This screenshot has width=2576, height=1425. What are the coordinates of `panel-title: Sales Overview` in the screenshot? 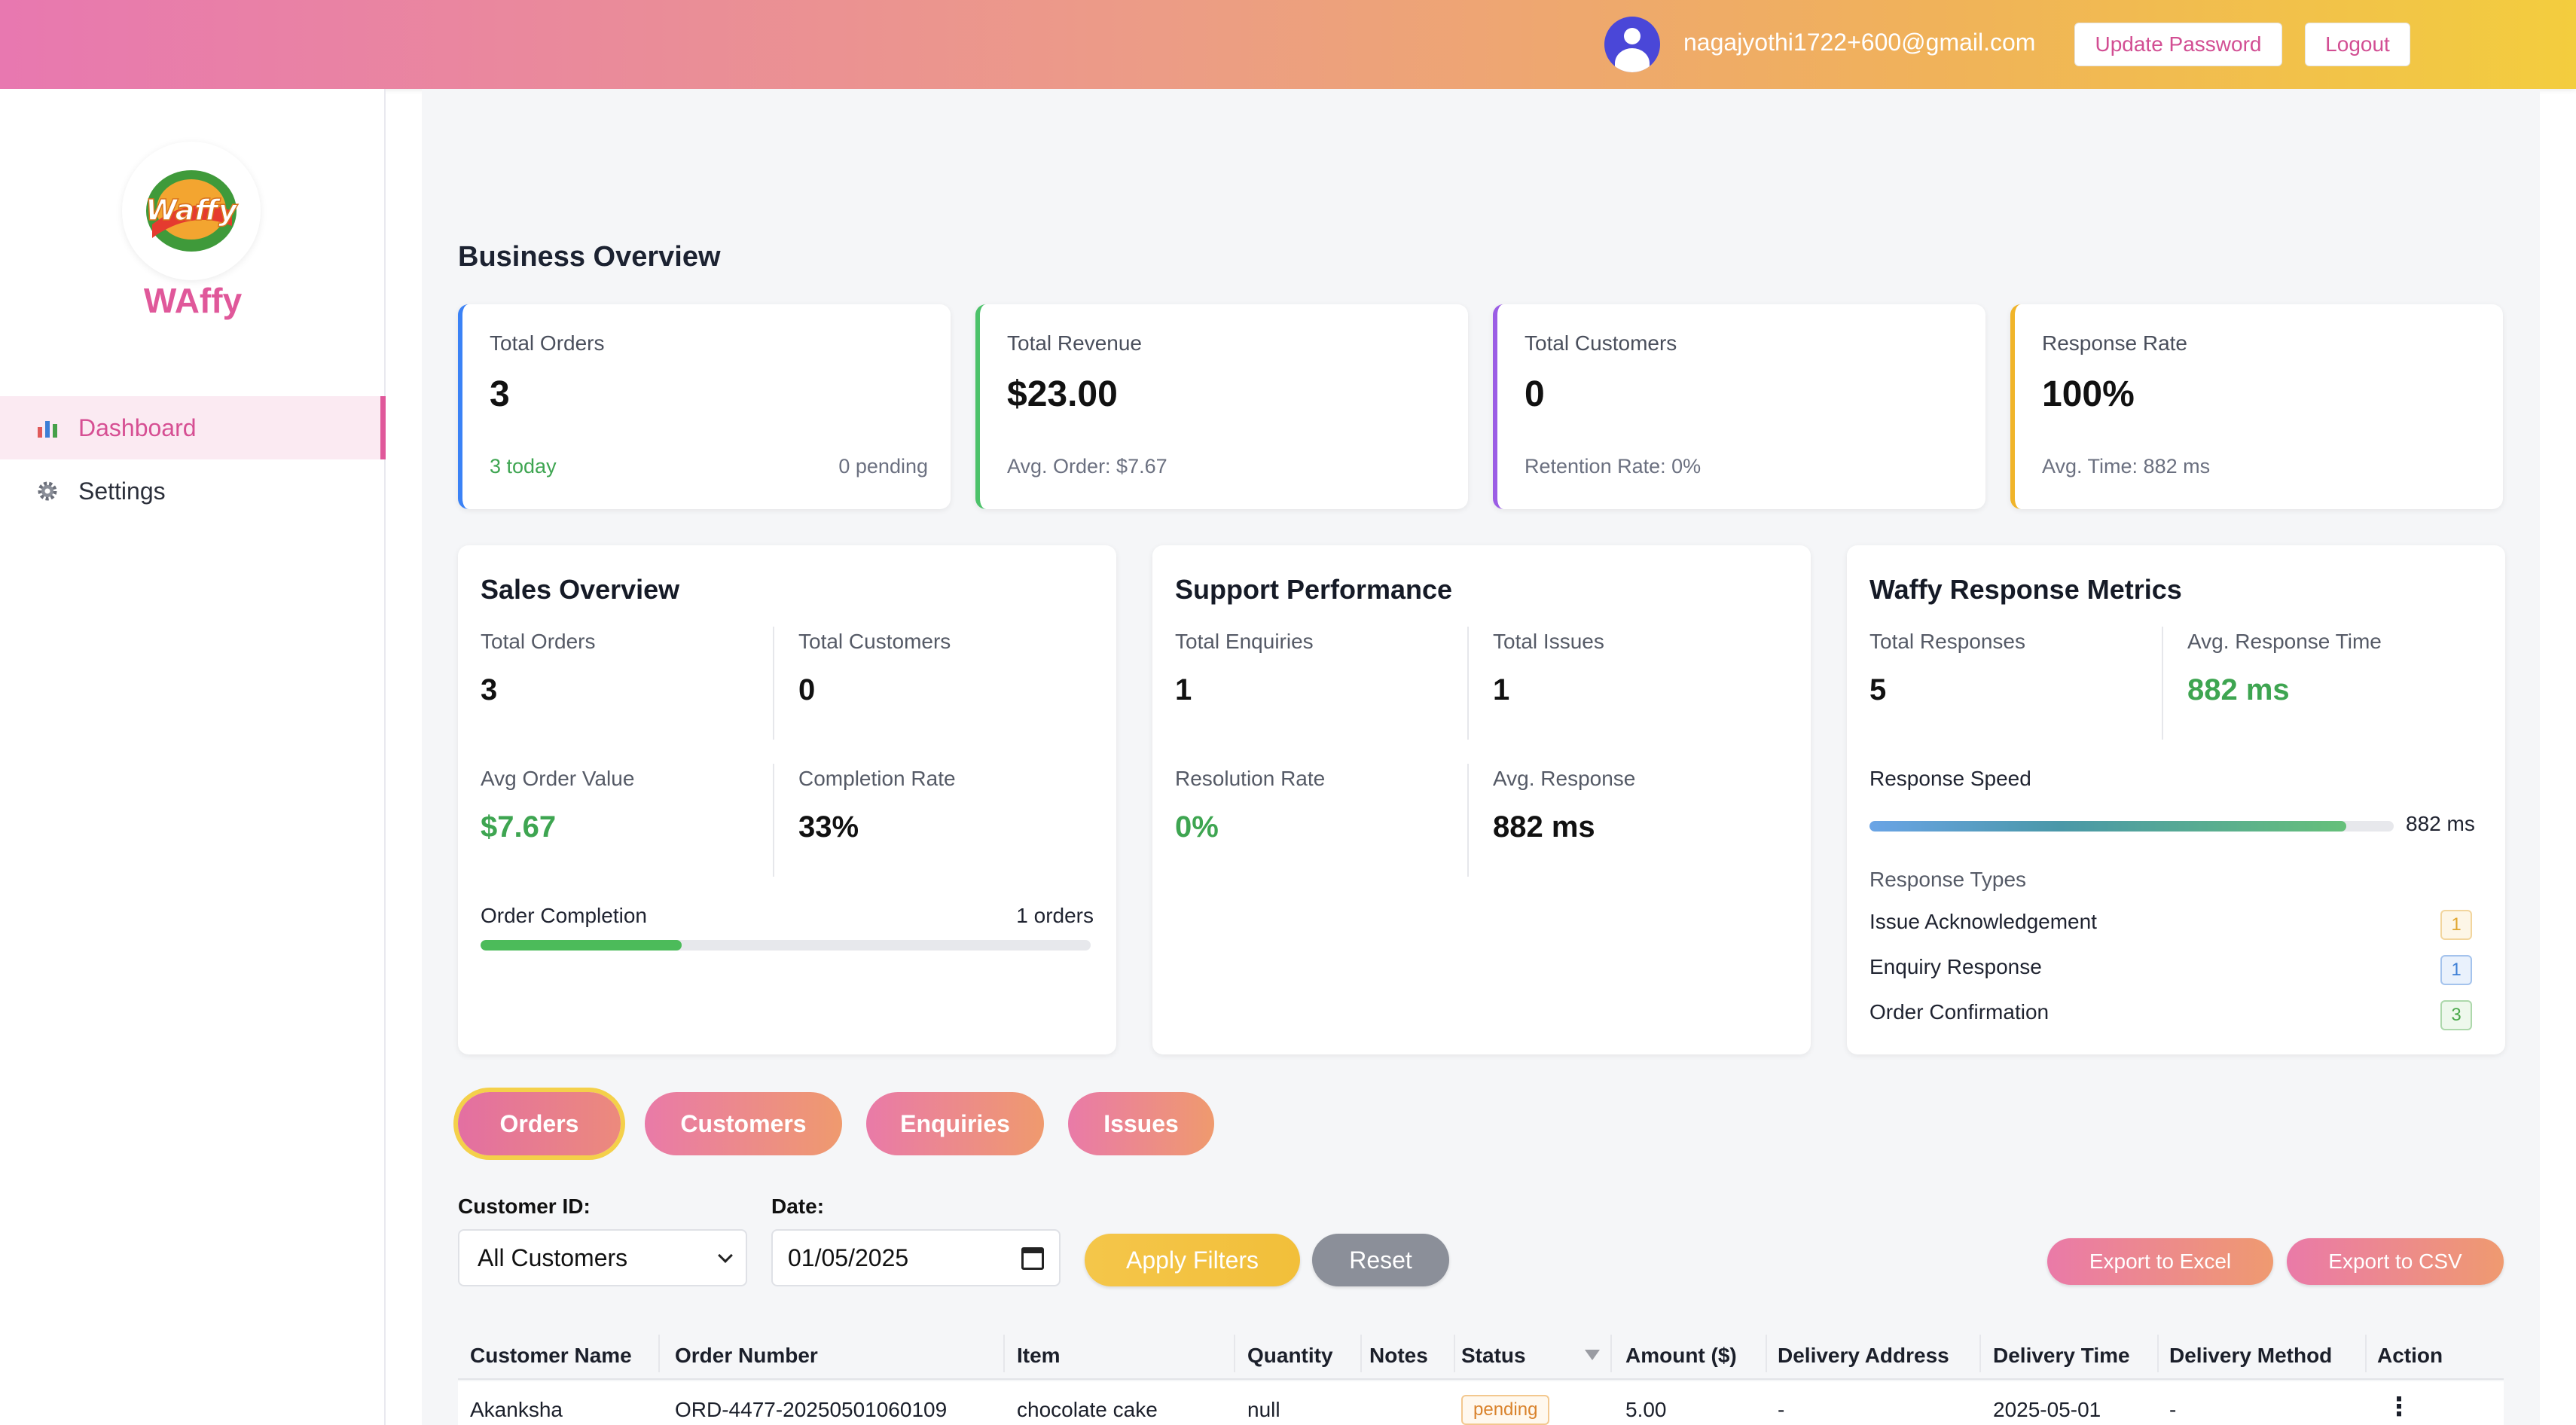 It's located at (581, 589).